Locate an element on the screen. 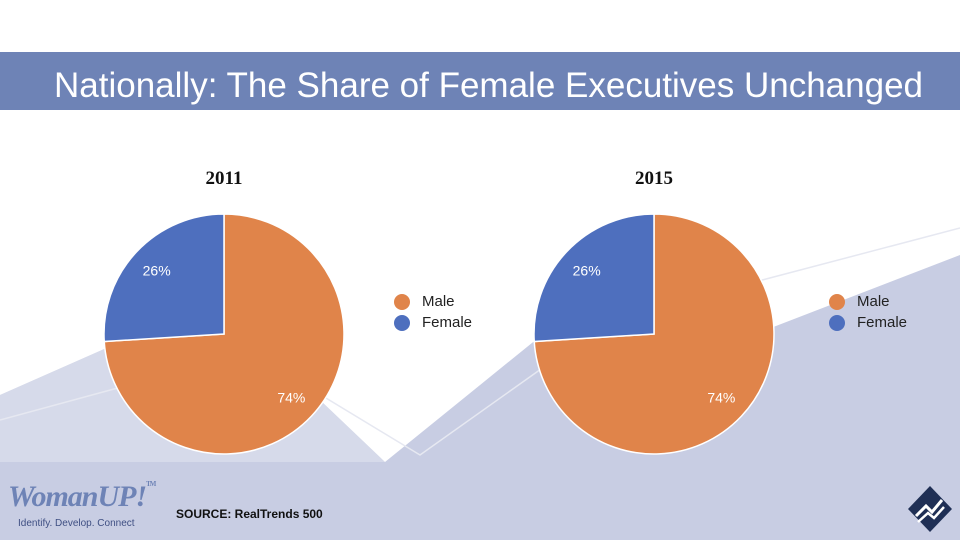  legend-2015: Male Female is located at coordinates (868, 312).